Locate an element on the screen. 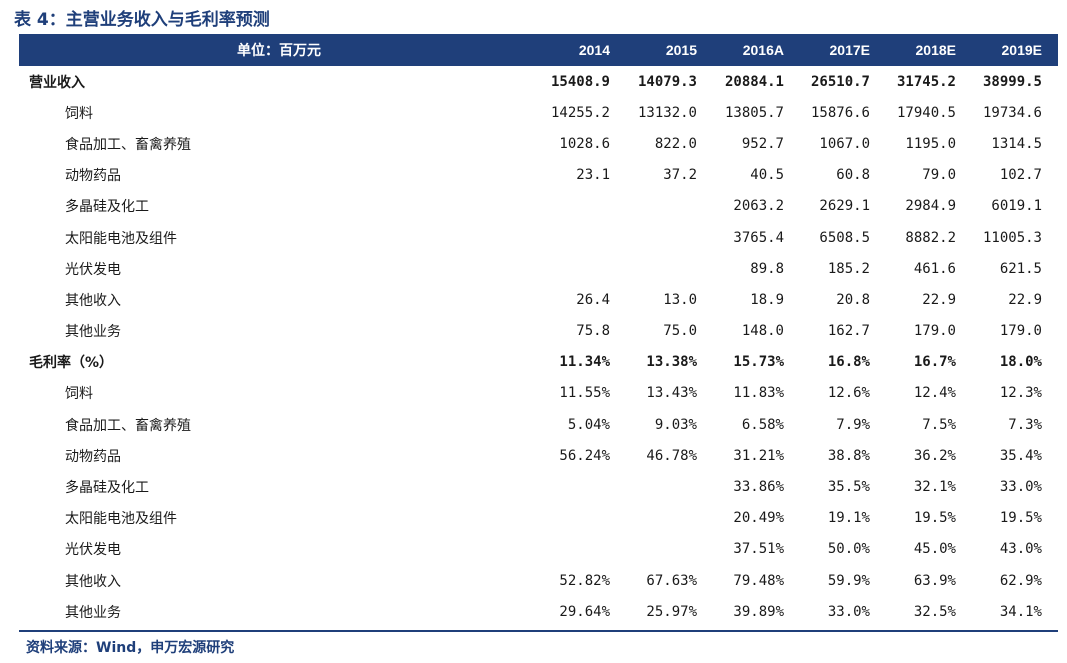 Image resolution: width=1067 pixels, height=663 pixels. table-cell: 162.7 is located at coordinates (848, 331).